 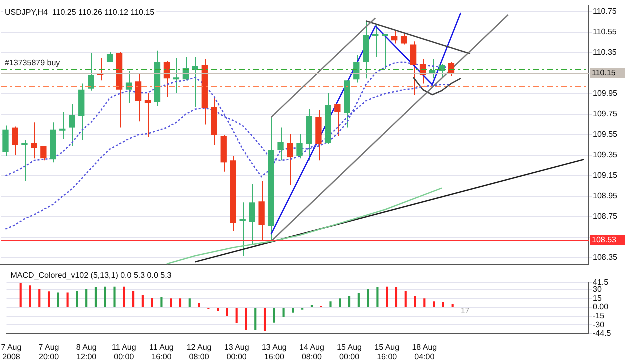 I want to click on y-tick-label: 108.35, so click(x=605, y=257).